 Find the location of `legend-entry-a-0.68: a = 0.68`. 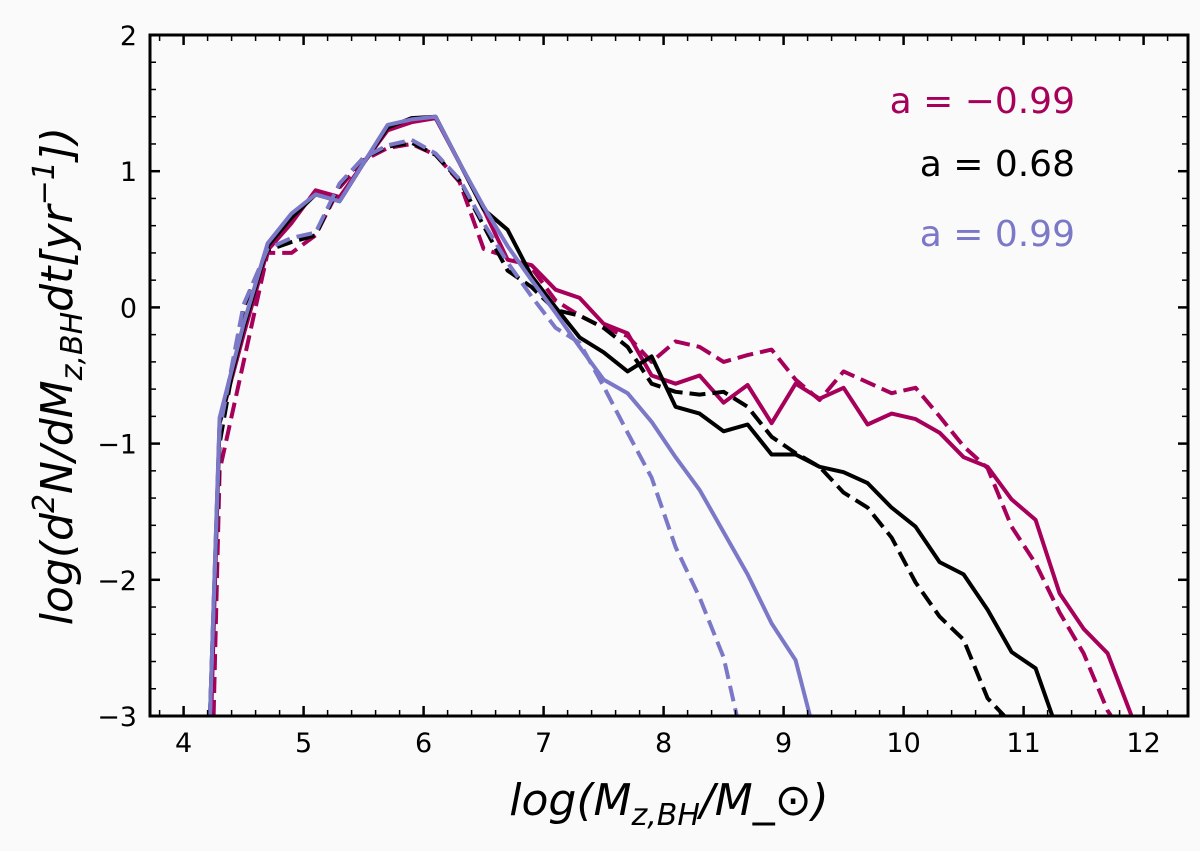

legend-entry-a-0.68: a = 0.68 is located at coordinates (997, 164).